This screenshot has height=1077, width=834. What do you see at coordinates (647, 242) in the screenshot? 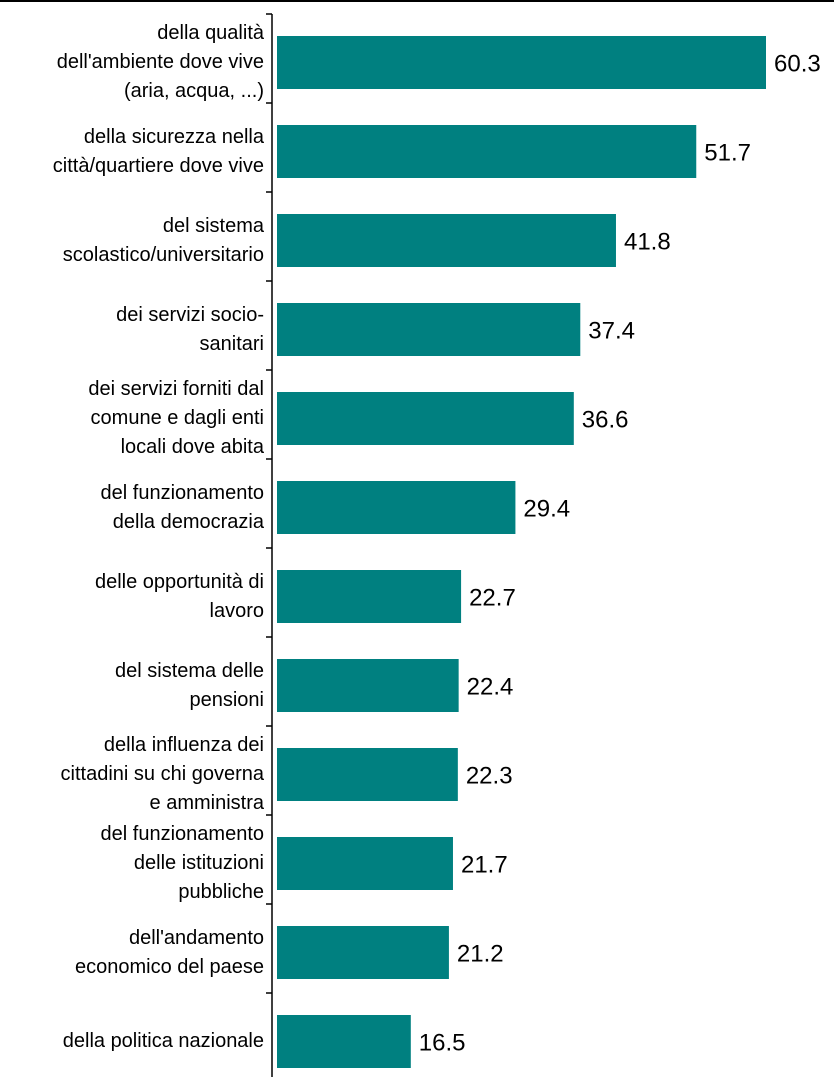
I see `data-label: 41.8` at bounding box center [647, 242].